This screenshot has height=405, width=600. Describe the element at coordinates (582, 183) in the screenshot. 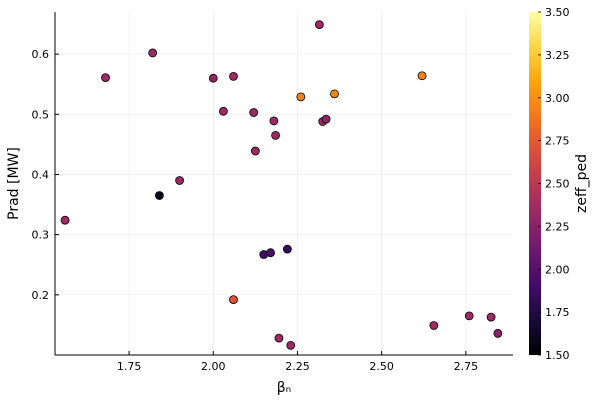

I see `colorbar-title: zeff_ped` at that location.